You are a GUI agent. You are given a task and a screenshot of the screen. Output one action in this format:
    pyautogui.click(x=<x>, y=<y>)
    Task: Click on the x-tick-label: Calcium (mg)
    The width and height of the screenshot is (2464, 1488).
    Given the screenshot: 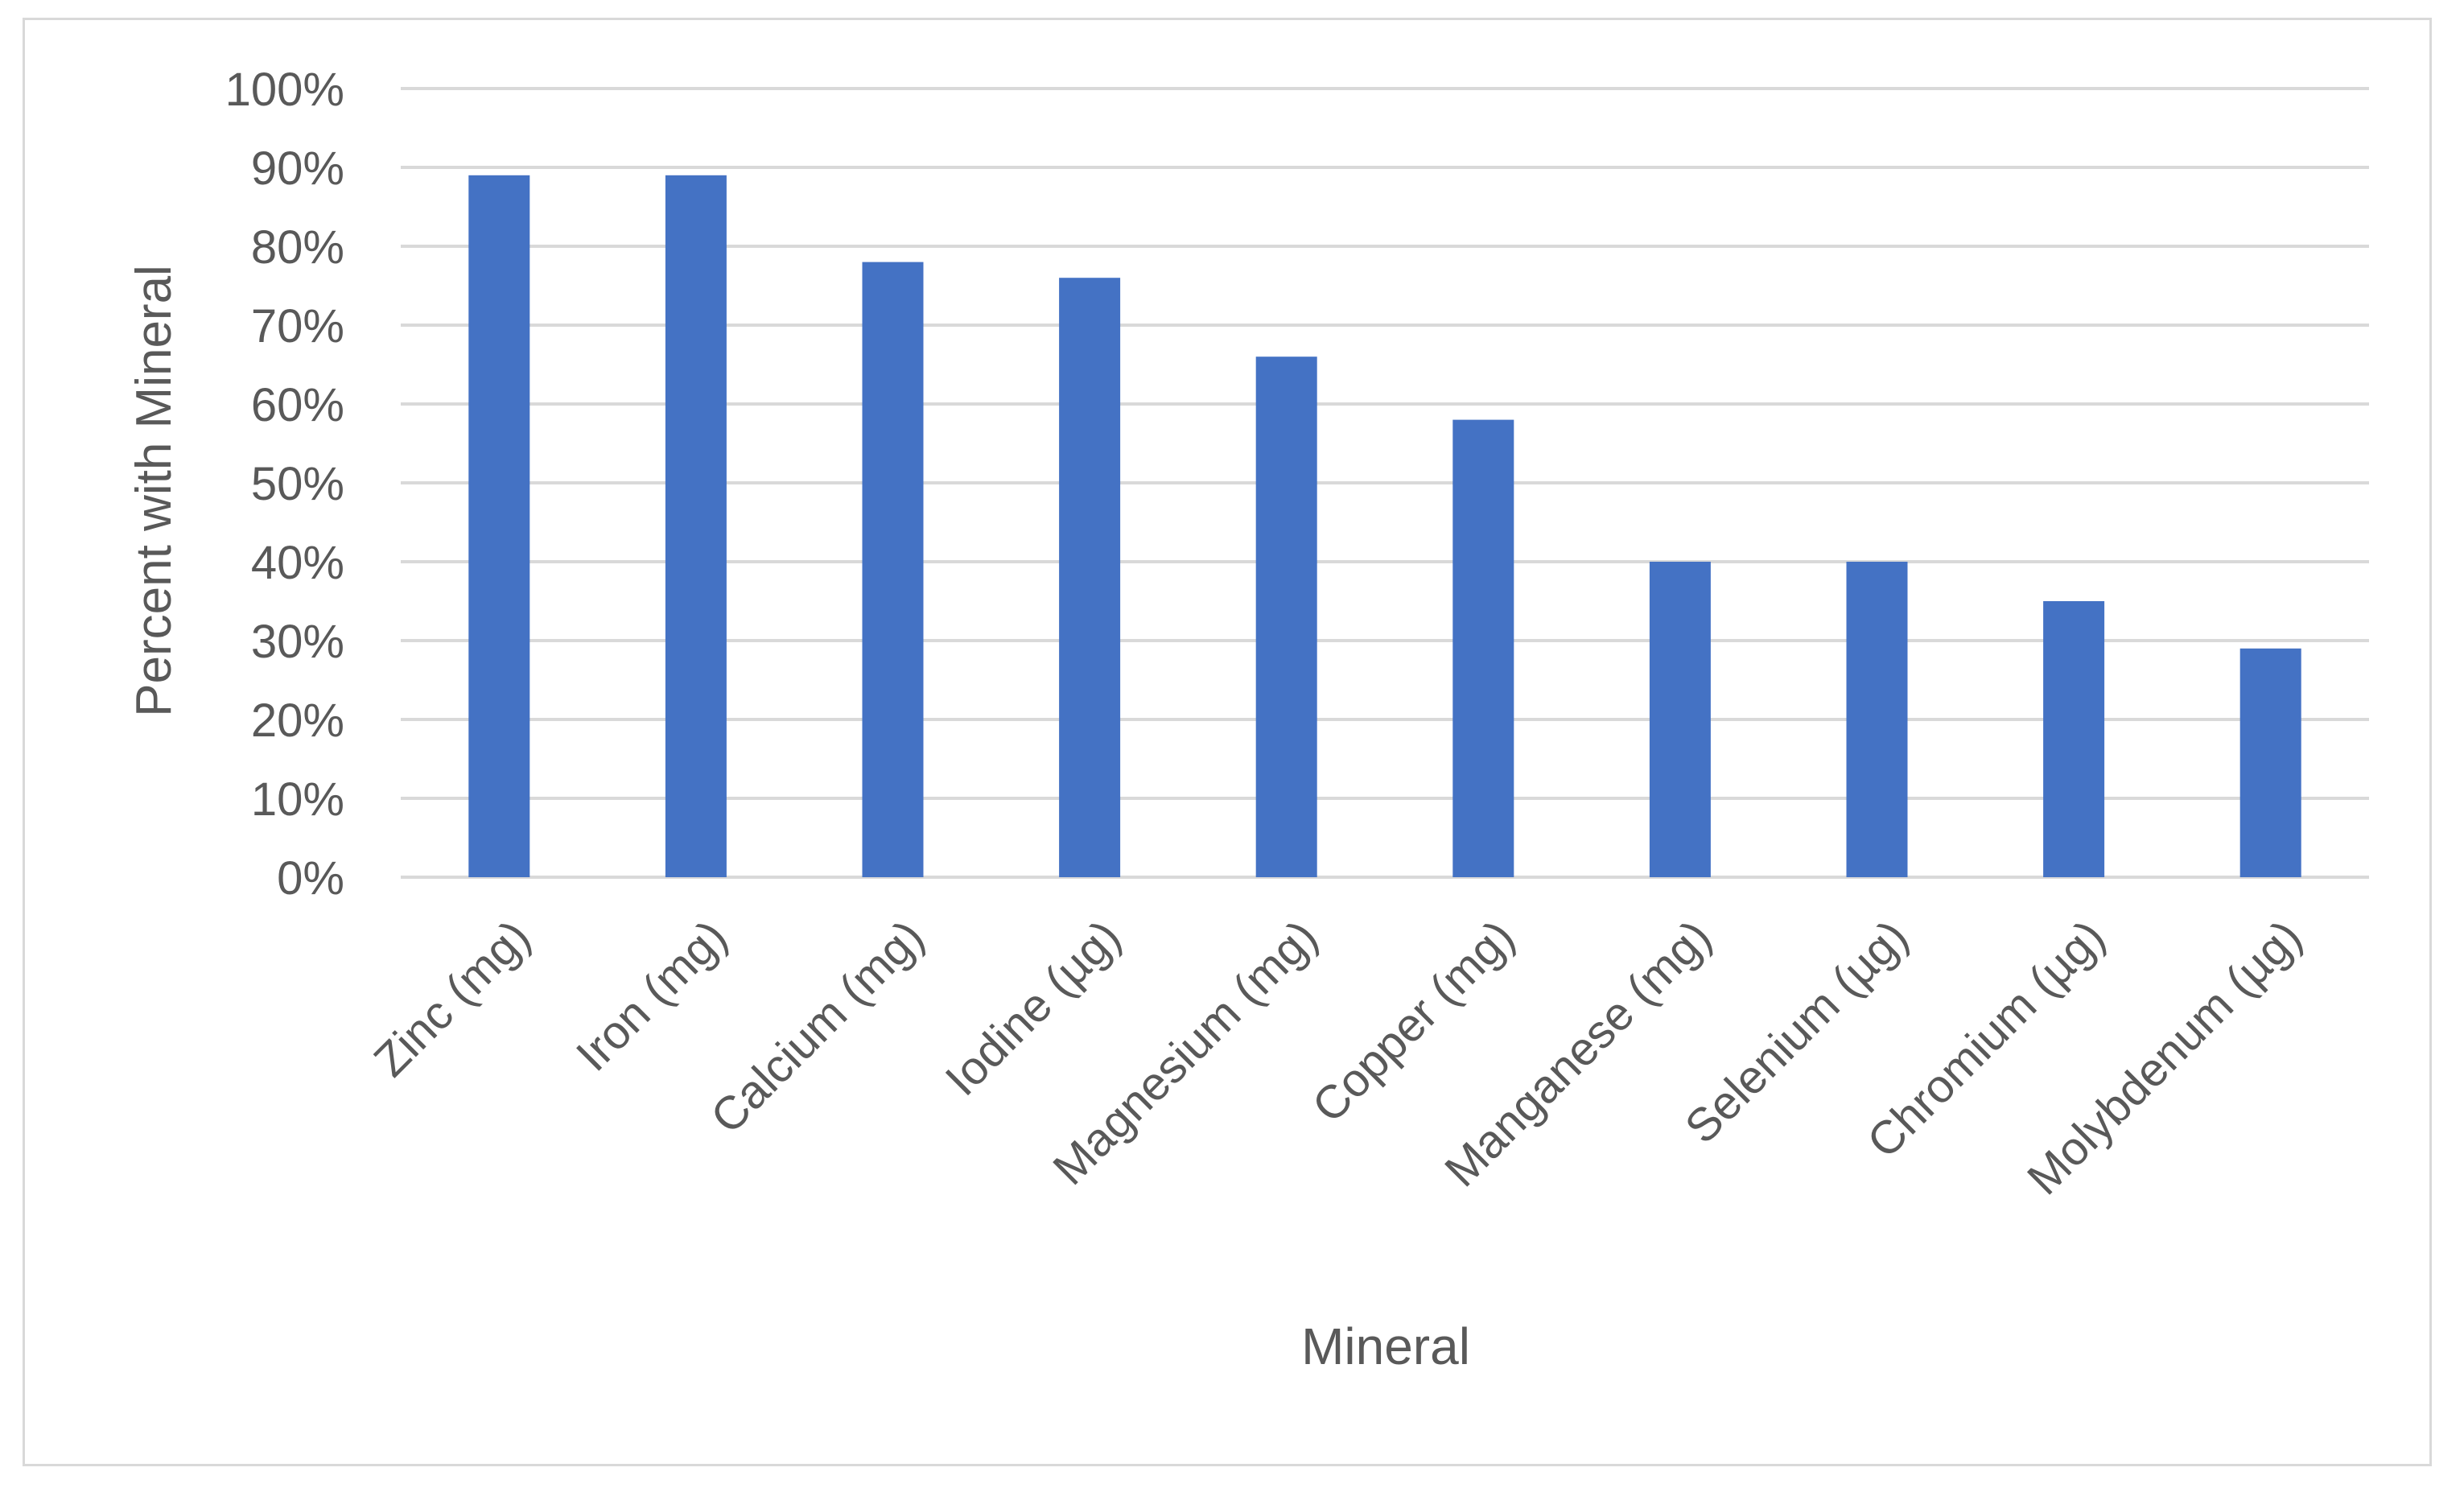 What is the action you would take?
    pyautogui.click(x=817, y=1027)
    